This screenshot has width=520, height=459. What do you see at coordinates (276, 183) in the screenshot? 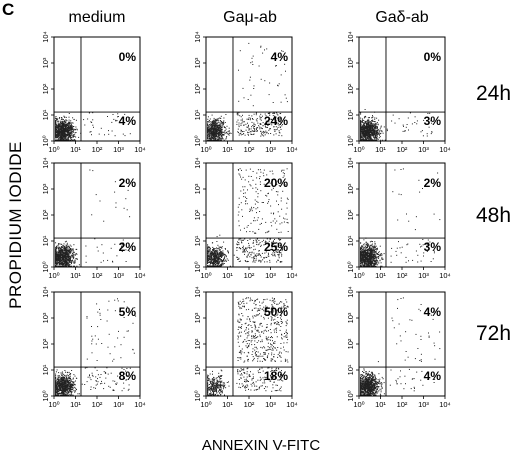
I see `upper-right-percent: 20%` at bounding box center [276, 183].